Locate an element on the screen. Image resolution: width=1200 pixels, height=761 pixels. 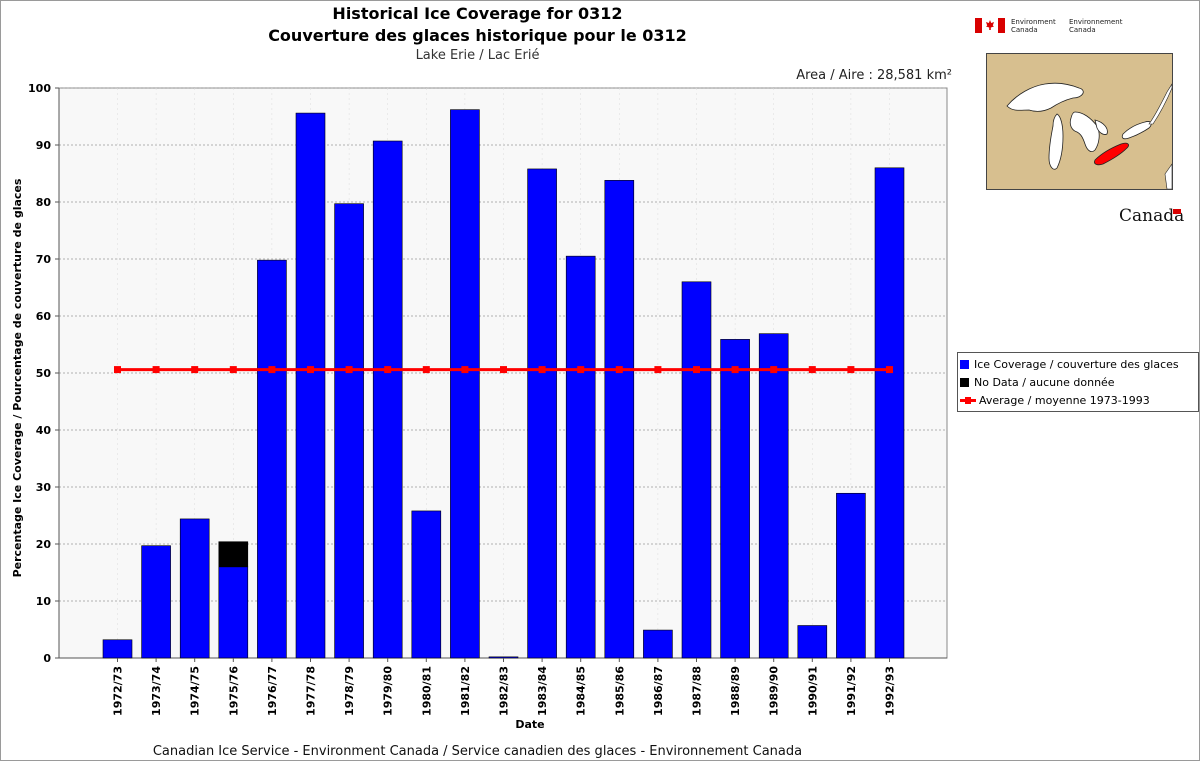
x-tick-label: 1985/86 is located at coordinates (619, 691).